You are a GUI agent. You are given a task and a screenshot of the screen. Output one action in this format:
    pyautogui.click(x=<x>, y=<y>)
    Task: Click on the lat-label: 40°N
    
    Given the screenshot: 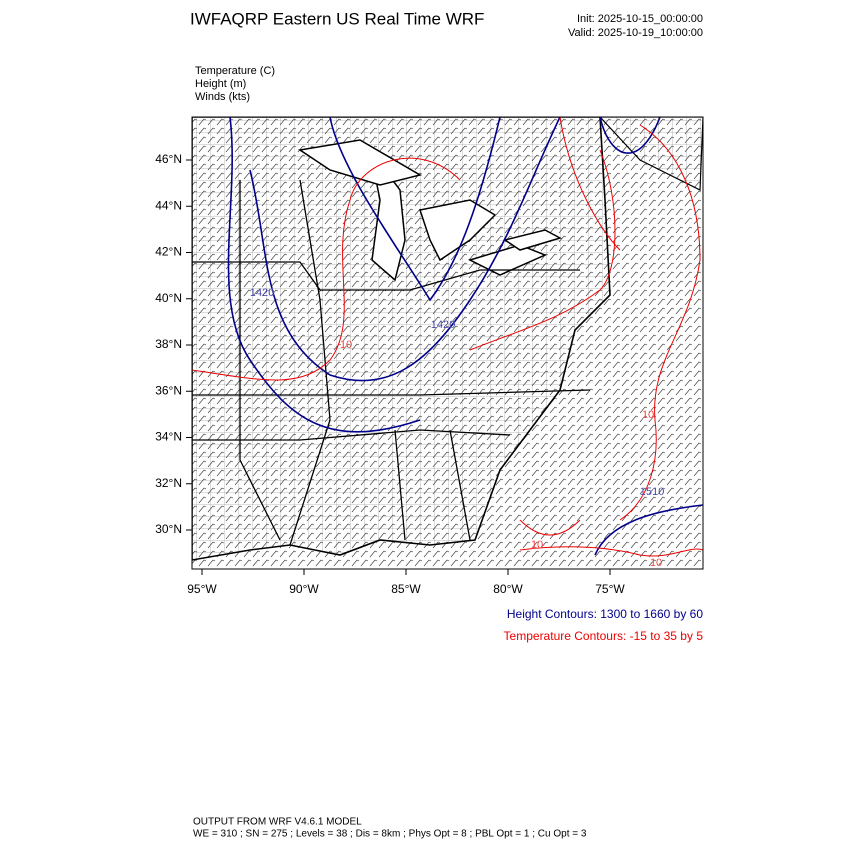 What is the action you would take?
    pyautogui.click(x=168, y=298)
    